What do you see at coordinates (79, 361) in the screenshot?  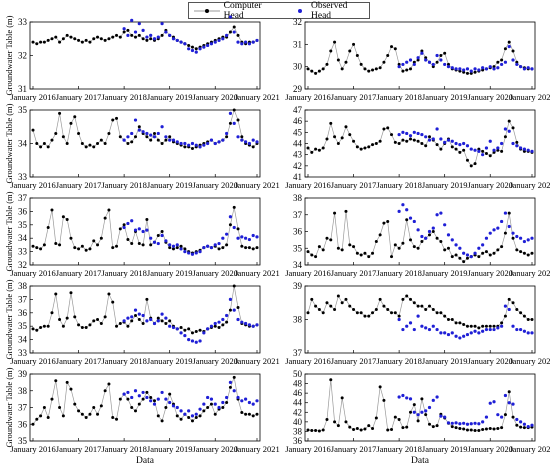 I see `panel-7-xtick-label: January 2017` at bounding box center [79, 361].